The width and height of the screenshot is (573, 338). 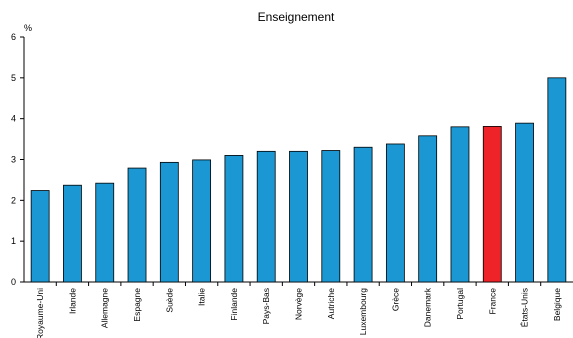 I want to click on x-tick-label: Espagne, so click(x=137, y=305).